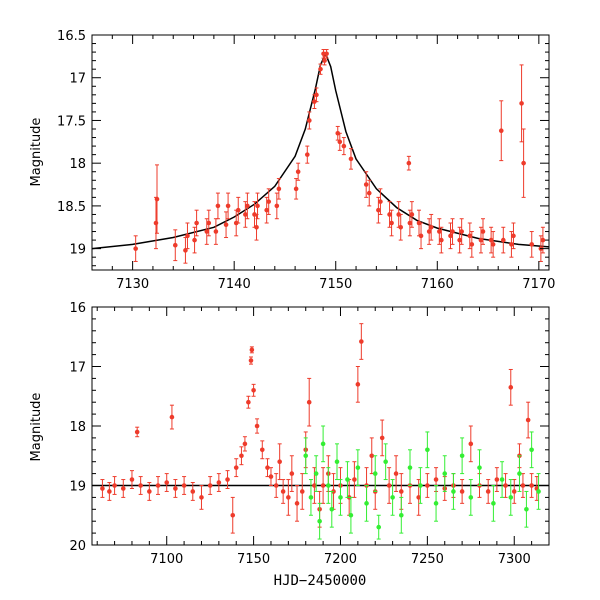 This screenshot has width=600, height=600. What do you see at coordinates (514, 559) in the screenshot?
I see `bottom-x-tick-label: 7300` at bounding box center [514, 559].